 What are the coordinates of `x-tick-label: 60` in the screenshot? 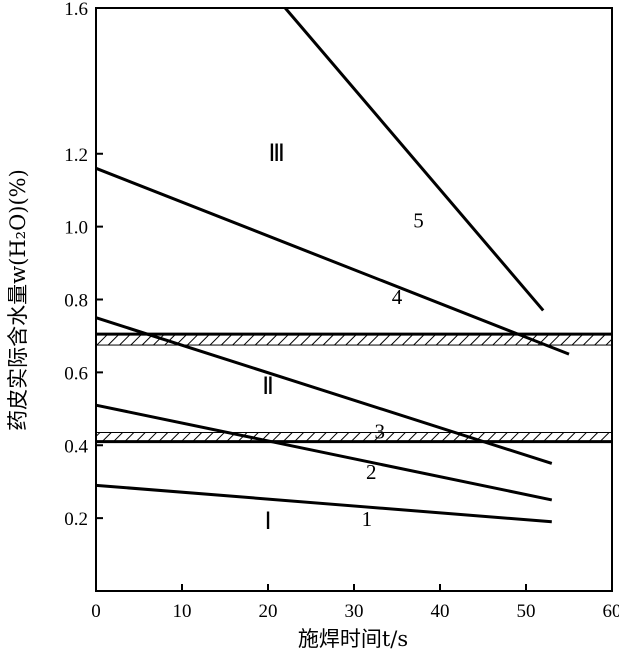 It's located at (611, 611).